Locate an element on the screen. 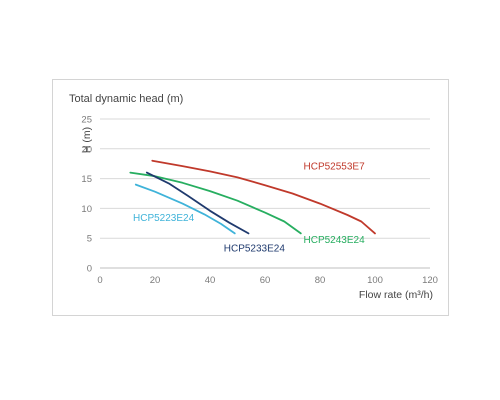 The width and height of the screenshot is (500, 400). x-tick-label-100: 100 is located at coordinates (375, 280).